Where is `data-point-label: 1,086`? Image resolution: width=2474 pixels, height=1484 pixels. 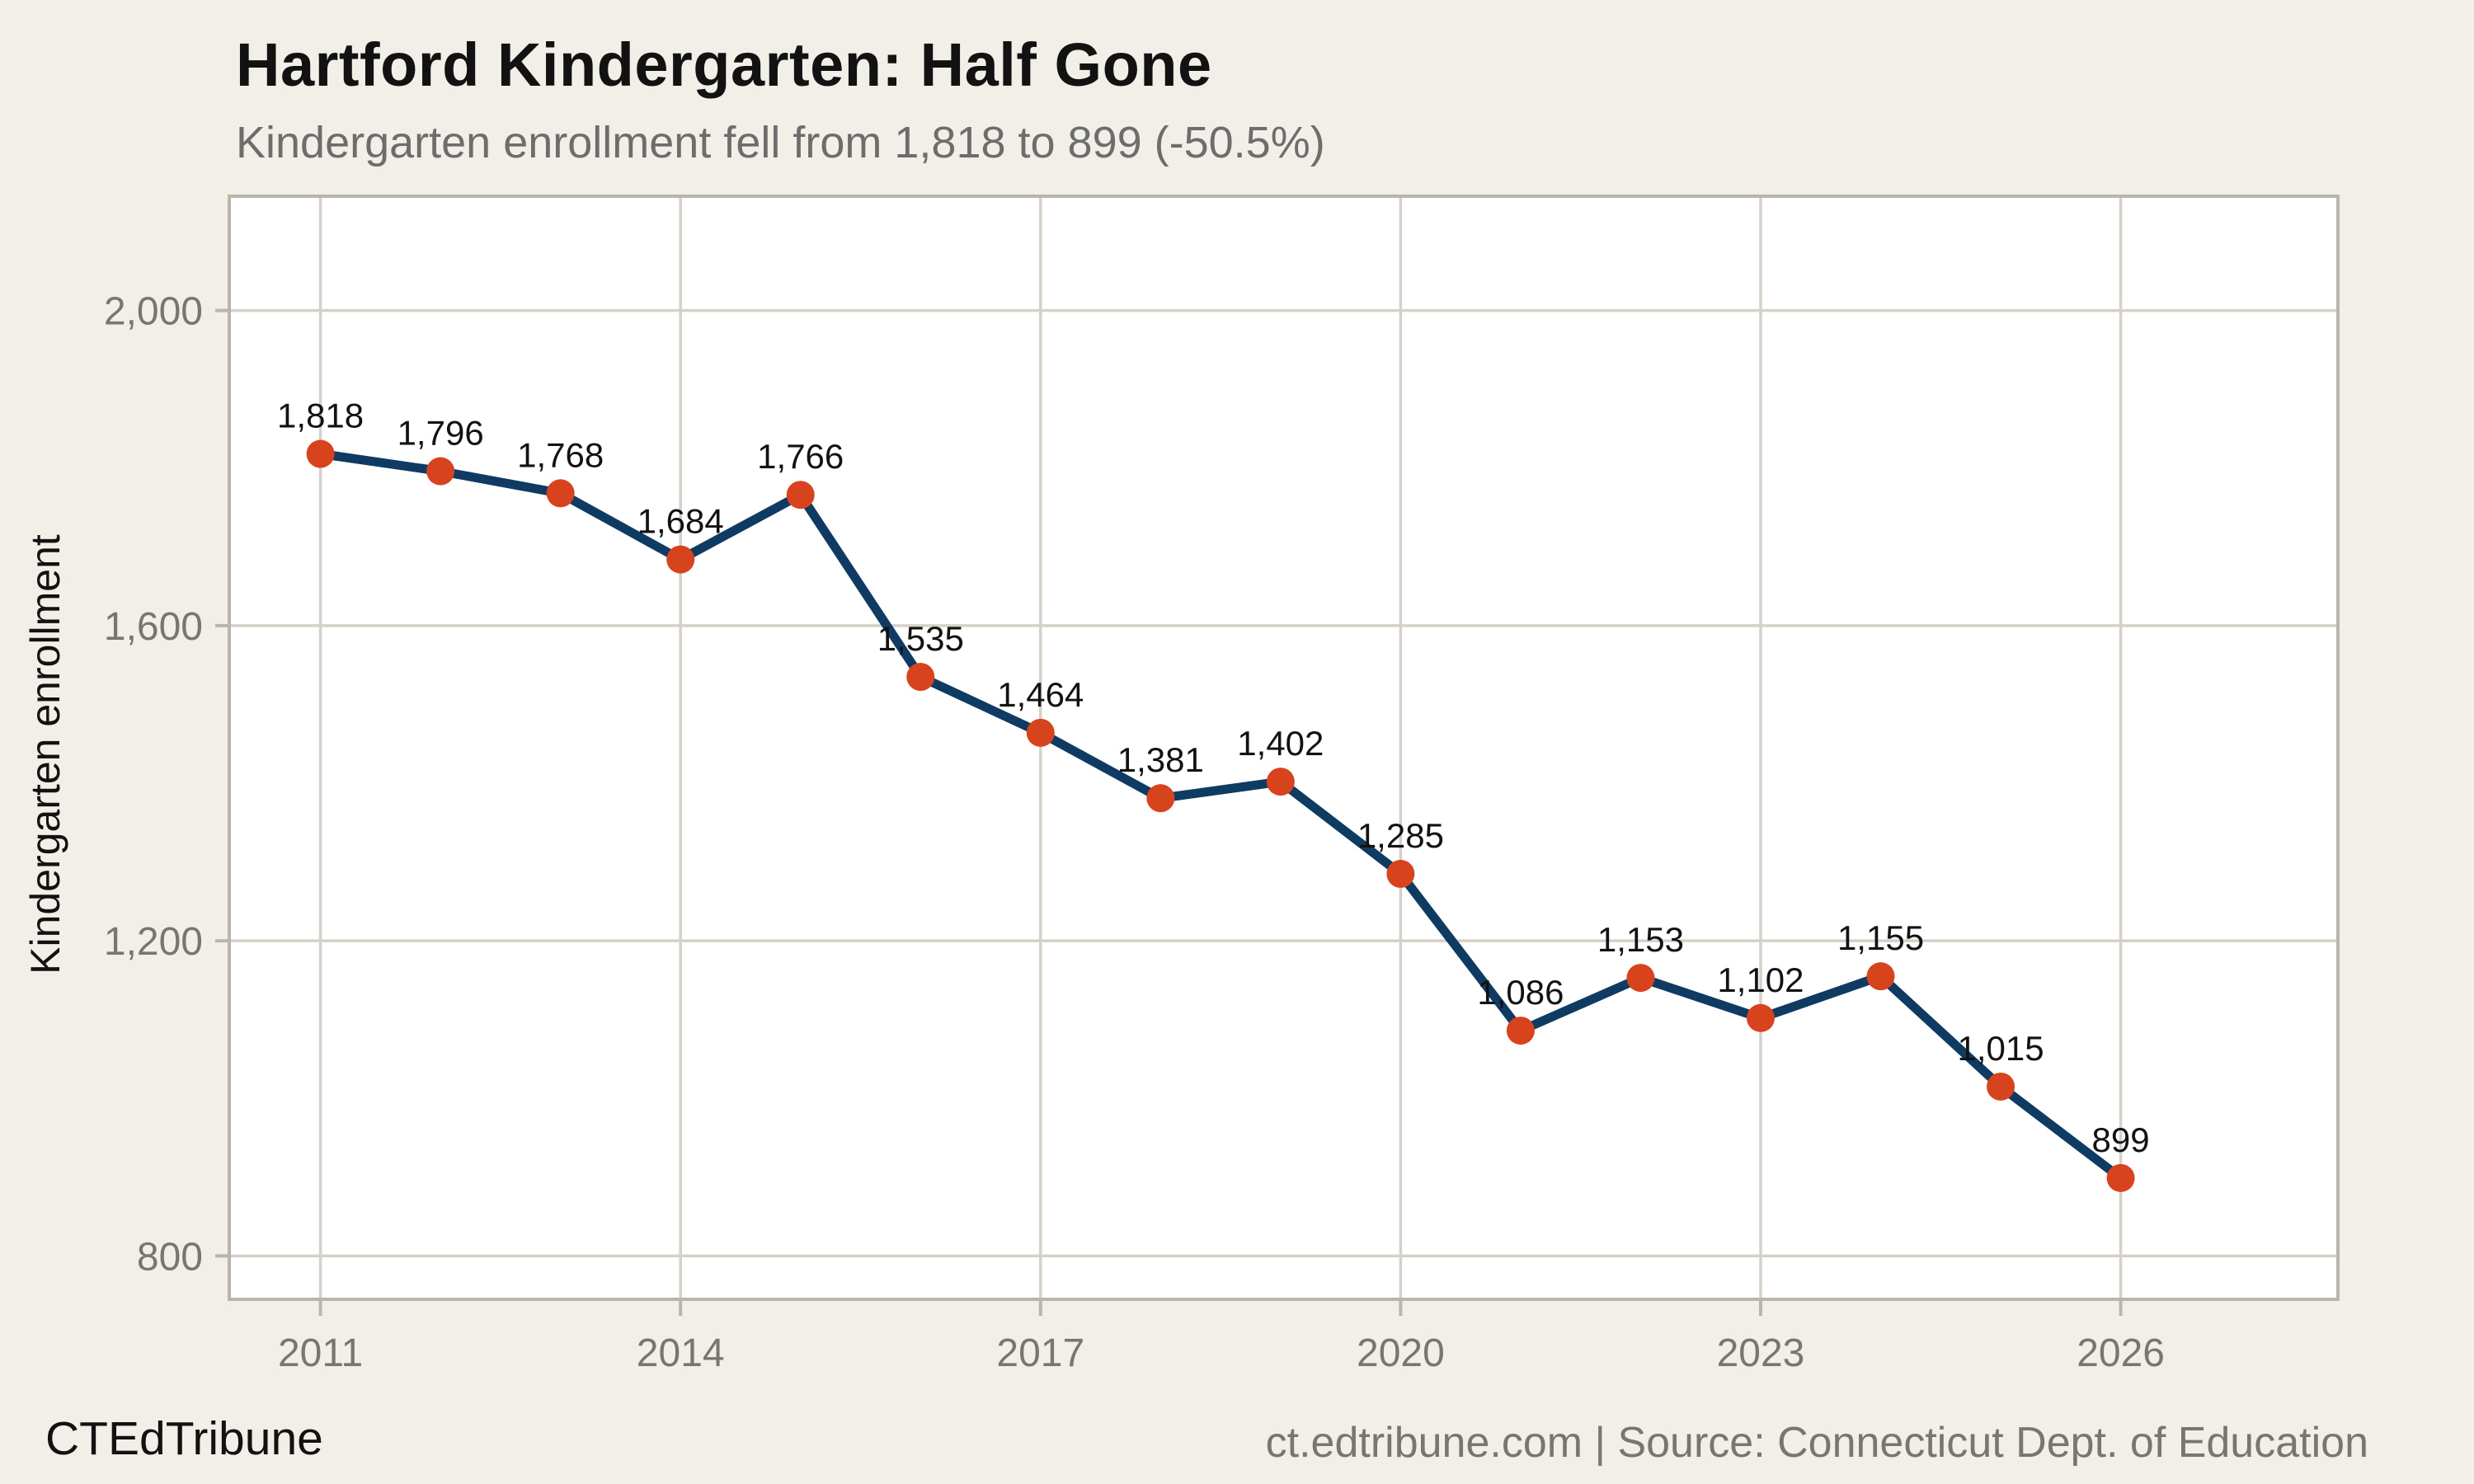 data-point-label: 1,086 is located at coordinates (1520, 992).